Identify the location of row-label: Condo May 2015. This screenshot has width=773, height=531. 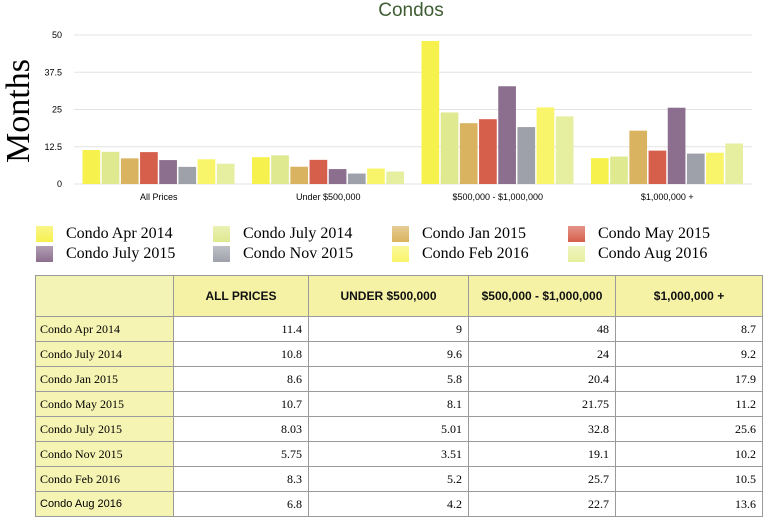
(104, 404).